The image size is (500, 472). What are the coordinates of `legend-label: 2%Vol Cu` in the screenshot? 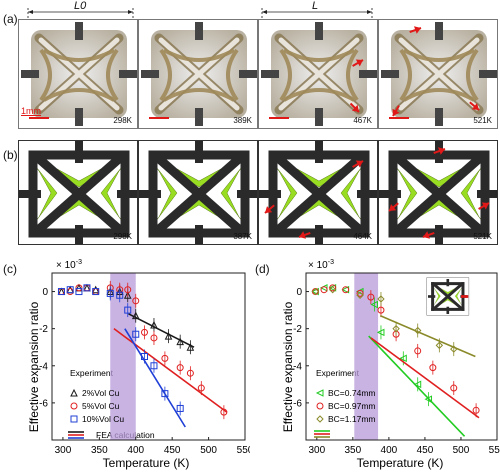 It's located at (101, 393).